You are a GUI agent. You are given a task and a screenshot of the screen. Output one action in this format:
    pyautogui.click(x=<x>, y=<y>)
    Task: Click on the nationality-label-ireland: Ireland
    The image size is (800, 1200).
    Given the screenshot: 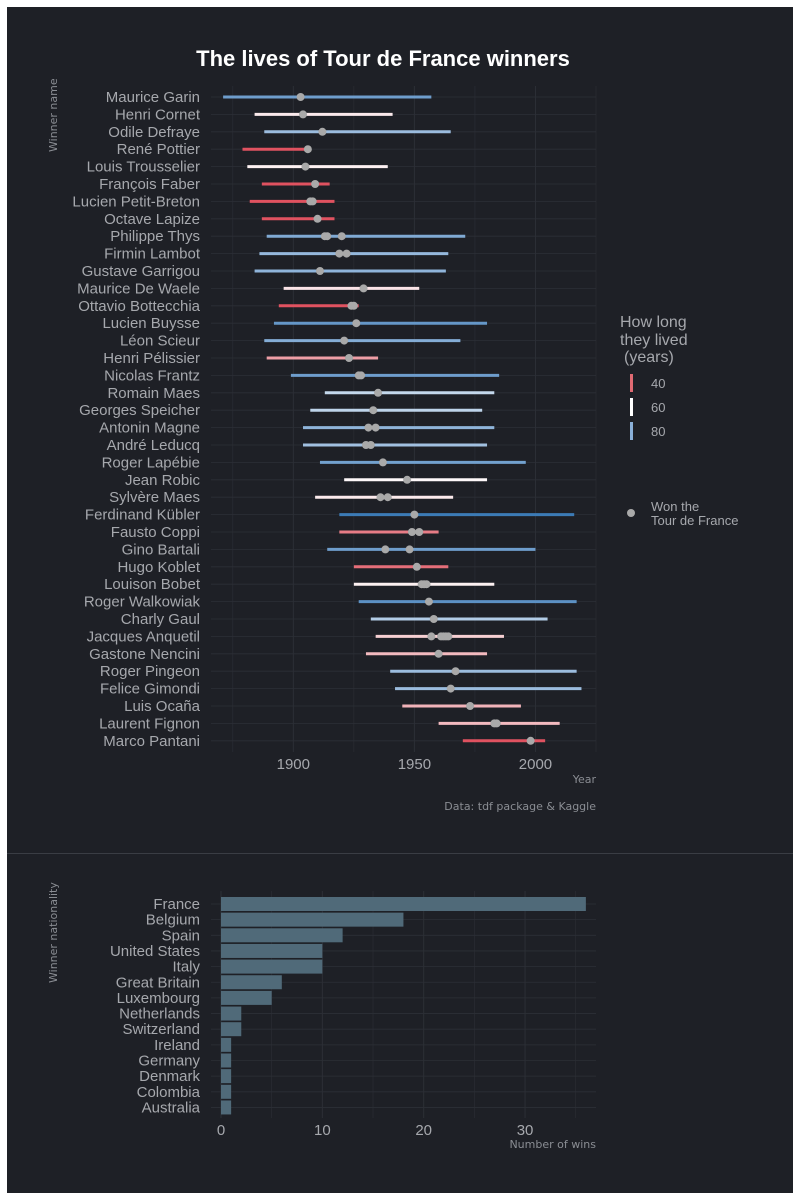 What is the action you would take?
    pyautogui.click(x=177, y=1045)
    